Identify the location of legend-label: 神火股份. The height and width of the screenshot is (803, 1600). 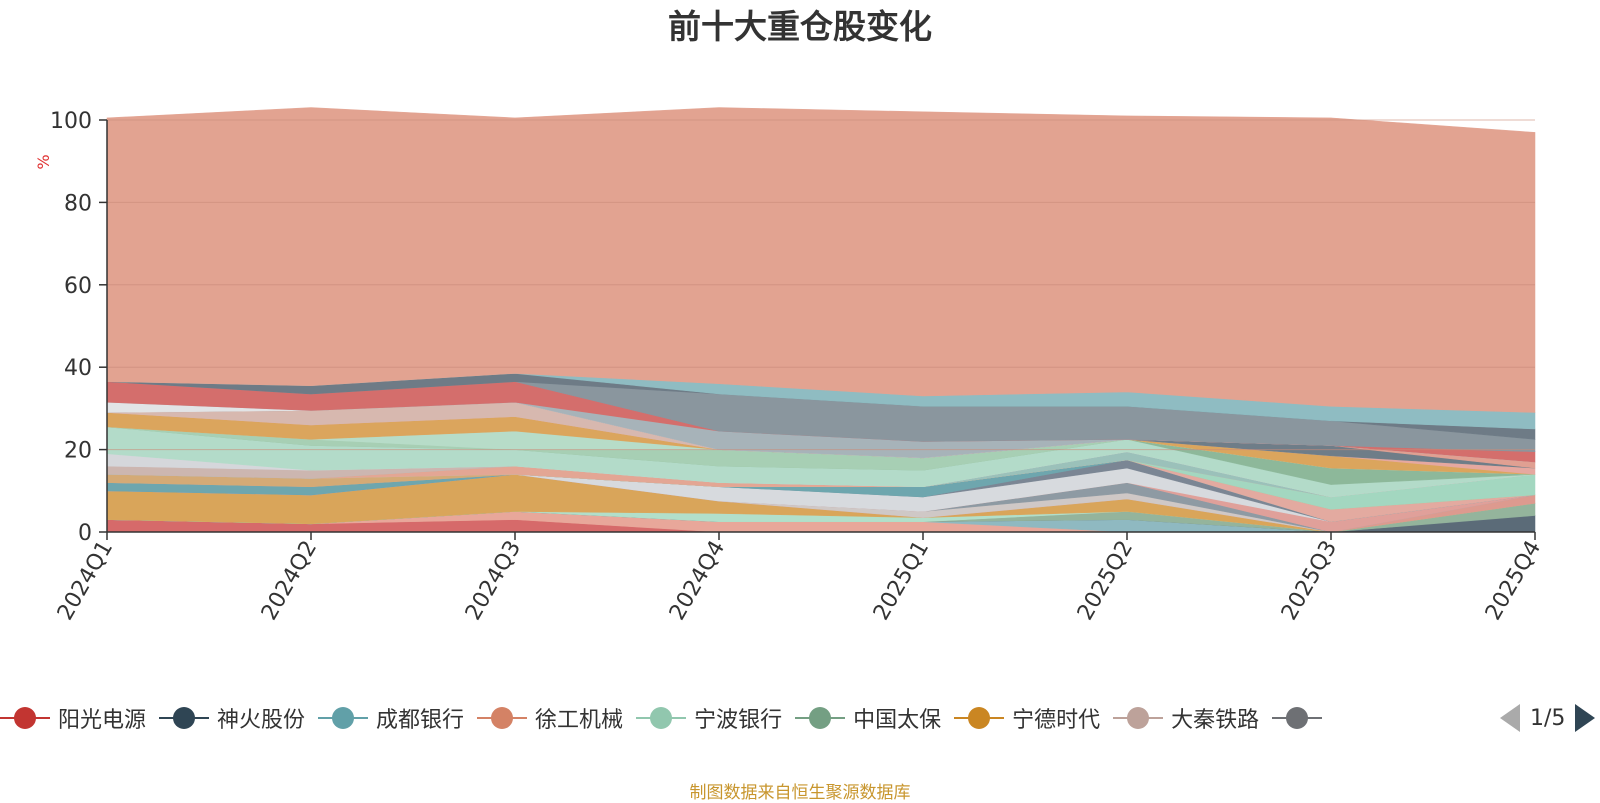
(261, 720).